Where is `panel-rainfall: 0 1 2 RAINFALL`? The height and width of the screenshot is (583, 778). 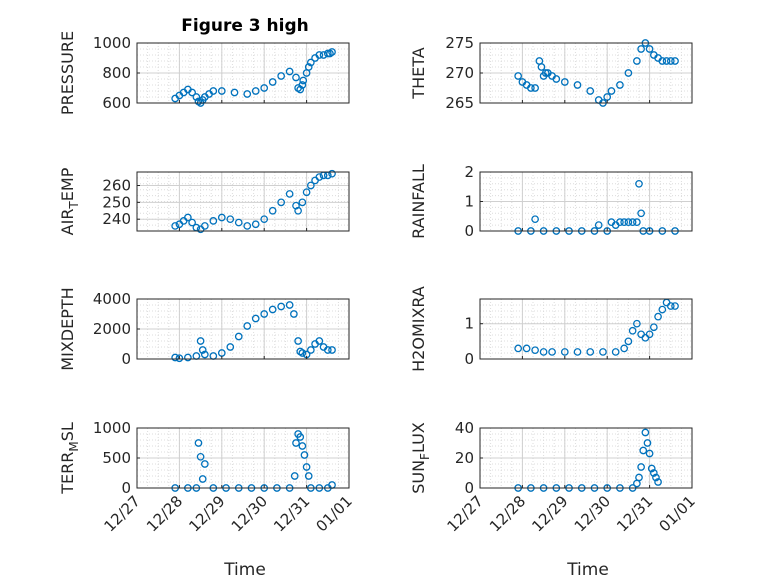
panel-rainfall: 0 1 2 RAINFALL is located at coordinates (551, 201).